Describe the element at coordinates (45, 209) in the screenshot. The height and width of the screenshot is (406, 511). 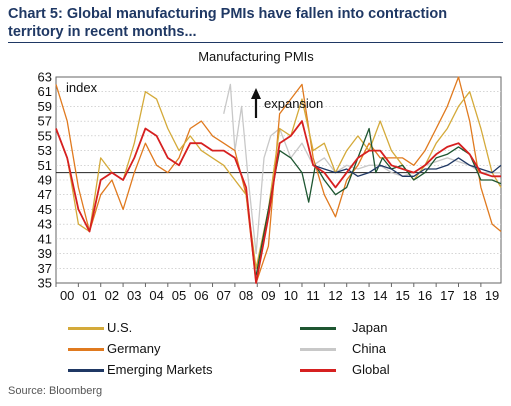
I see `y-tick-label: 45` at that location.